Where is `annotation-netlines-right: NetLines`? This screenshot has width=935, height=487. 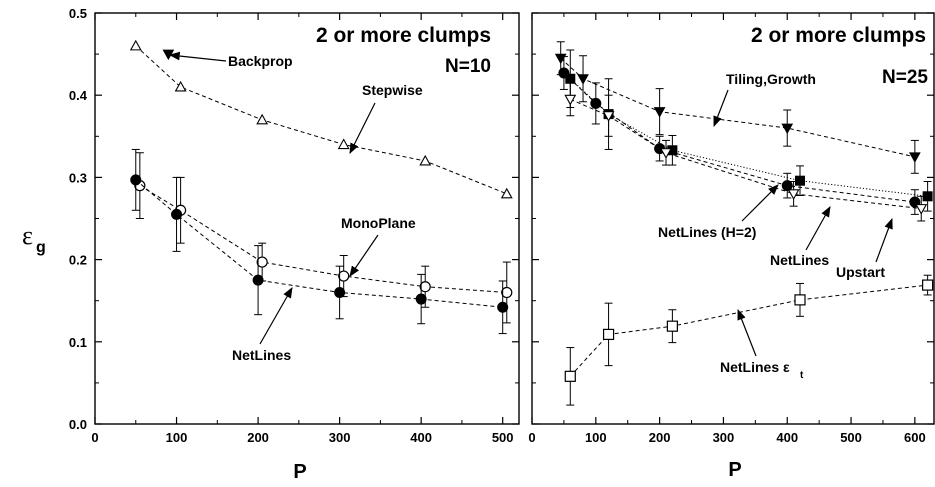 annotation-netlines-right: NetLines is located at coordinates (799, 260).